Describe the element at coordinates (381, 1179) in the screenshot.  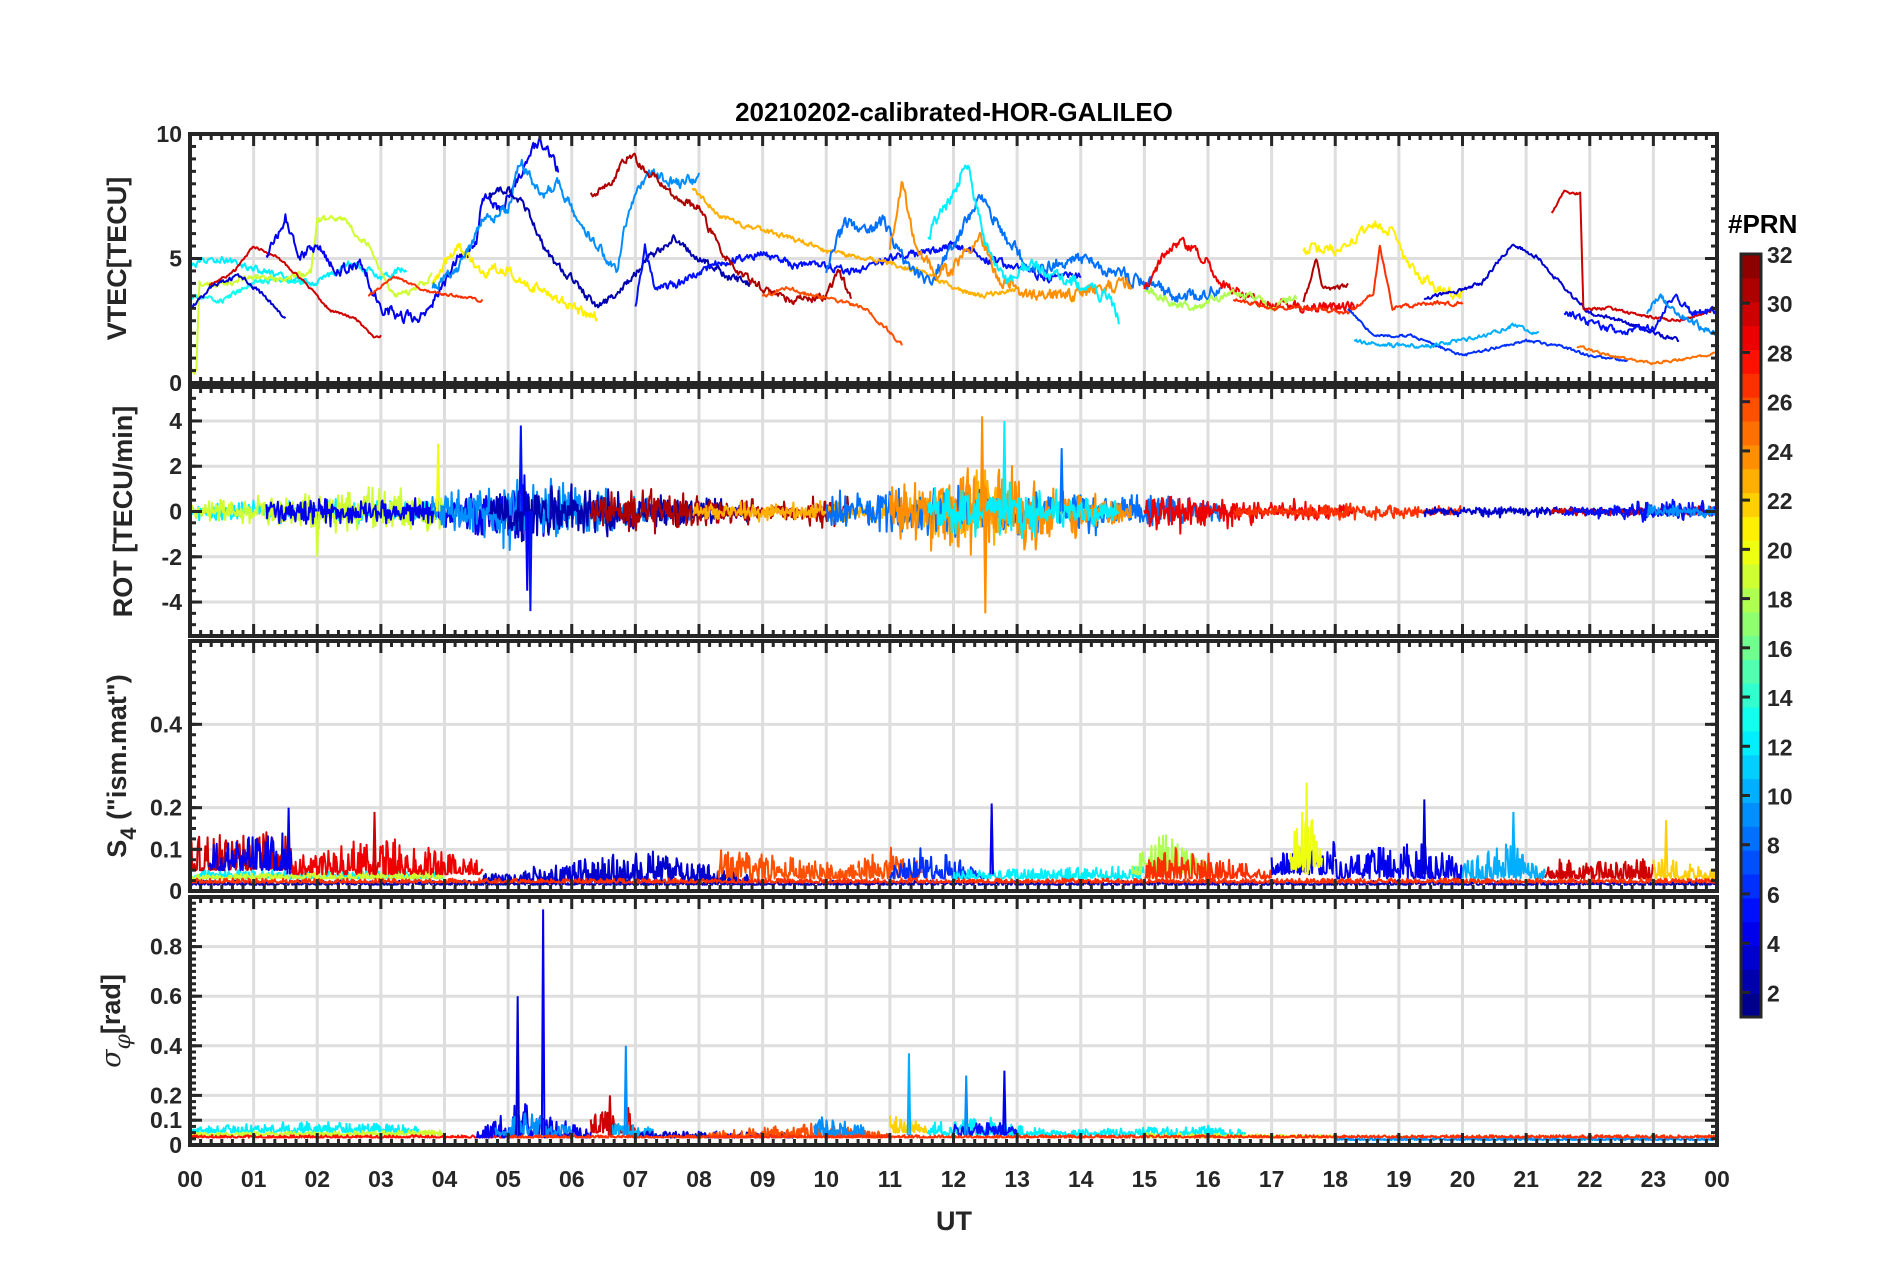
I see `x-tick-label: 03` at that location.